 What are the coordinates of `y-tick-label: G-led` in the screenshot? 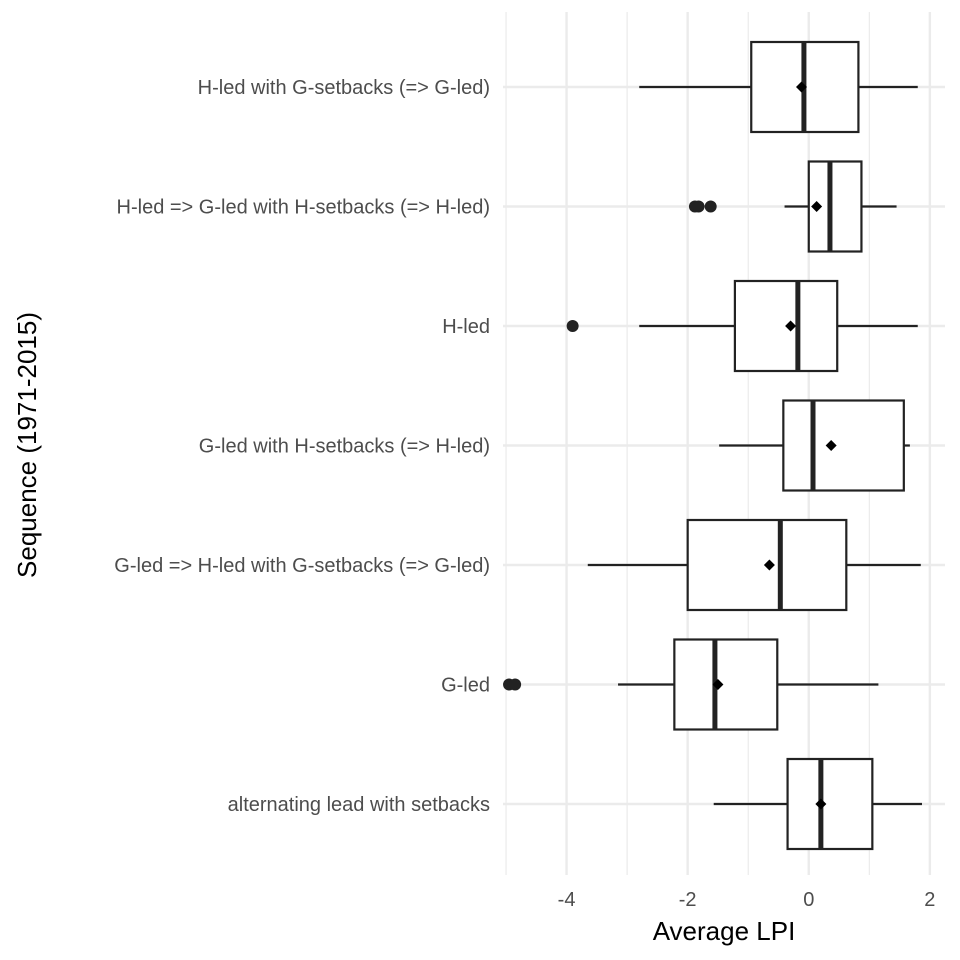 It's located at (465, 686).